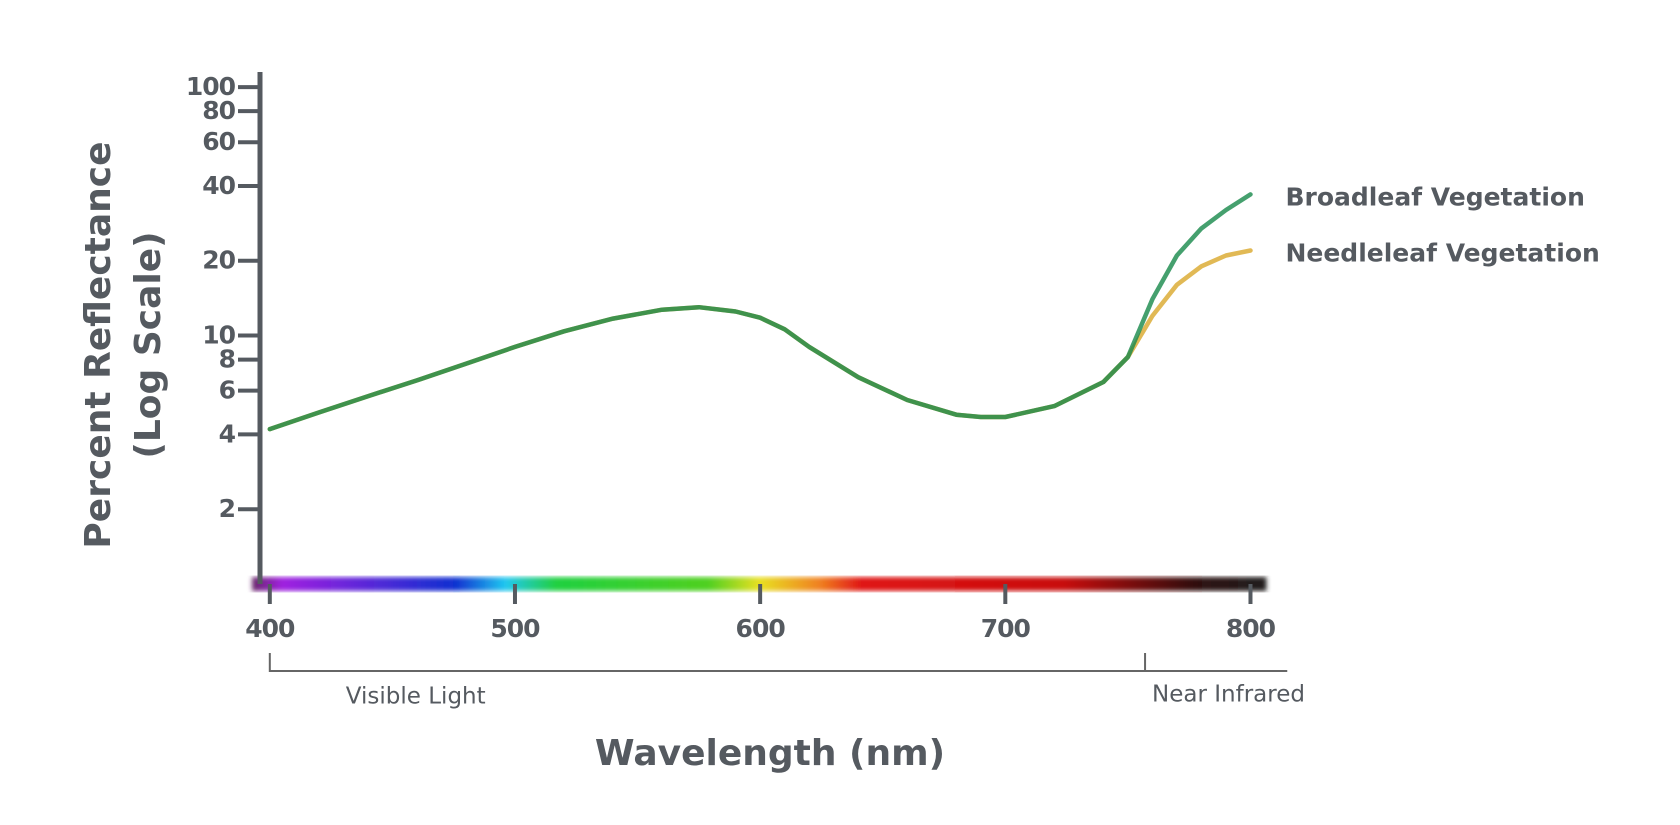 The height and width of the screenshot is (825, 1680). I want to click on x-tick-label: 600, so click(761, 628).